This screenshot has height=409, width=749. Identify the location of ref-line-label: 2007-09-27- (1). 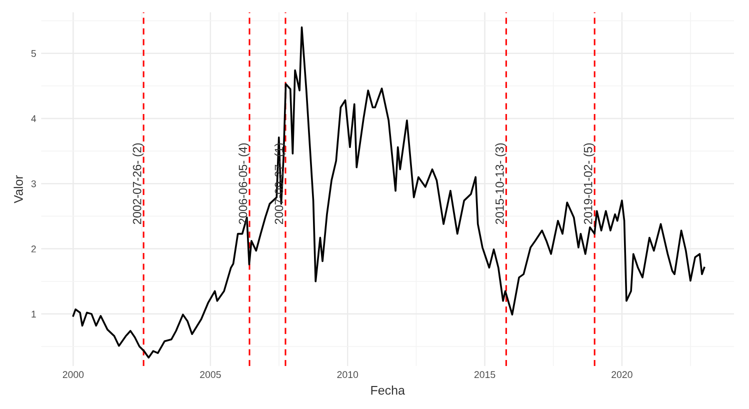
(280, 183).